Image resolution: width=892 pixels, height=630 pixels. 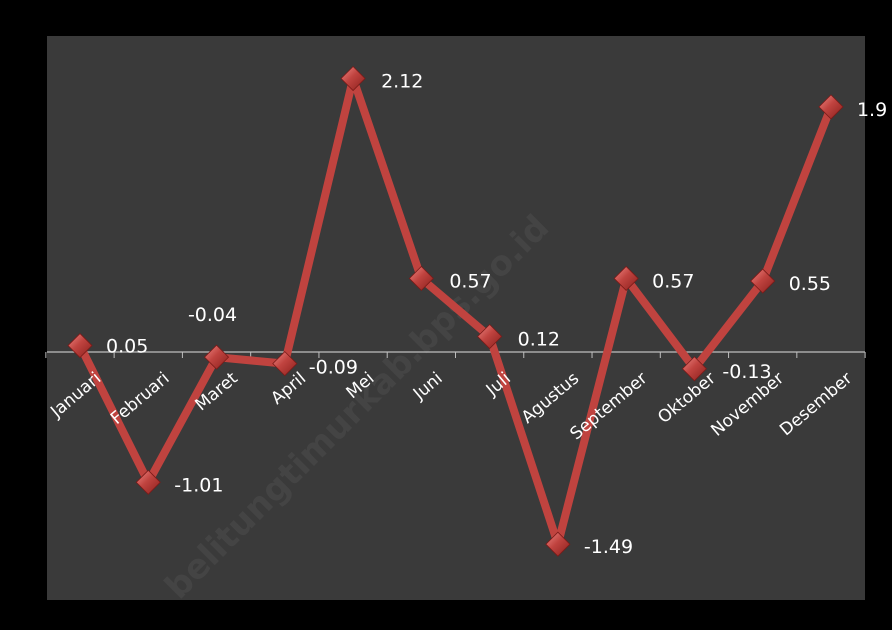 What do you see at coordinates (198, 485) in the screenshot?
I see `data-label: -1.01` at bounding box center [198, 485].